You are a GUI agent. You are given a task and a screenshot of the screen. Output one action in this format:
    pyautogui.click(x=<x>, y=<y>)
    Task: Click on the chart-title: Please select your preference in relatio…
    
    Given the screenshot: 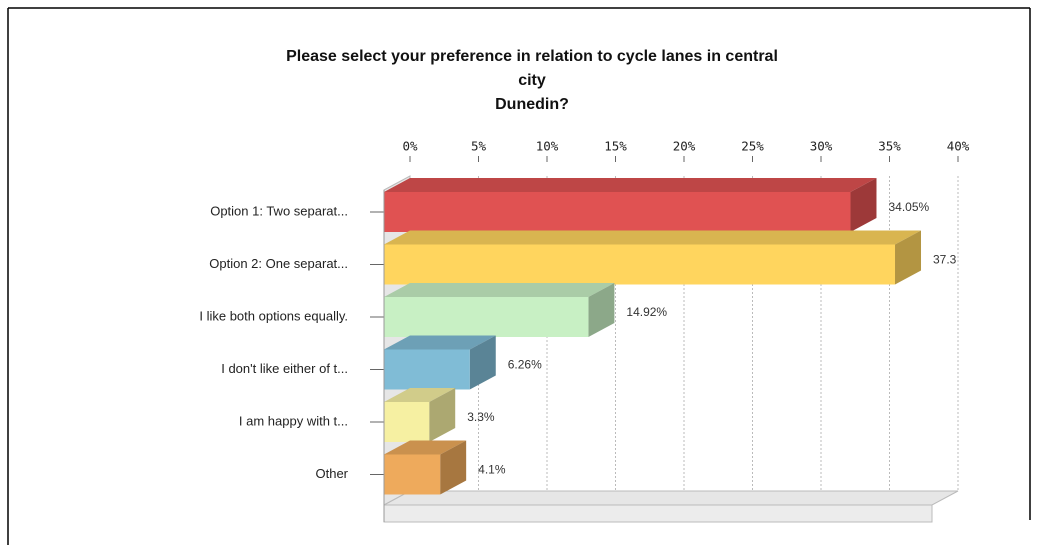 What is the action you would take?
    pyautogui.click(x=532, y=56)
    